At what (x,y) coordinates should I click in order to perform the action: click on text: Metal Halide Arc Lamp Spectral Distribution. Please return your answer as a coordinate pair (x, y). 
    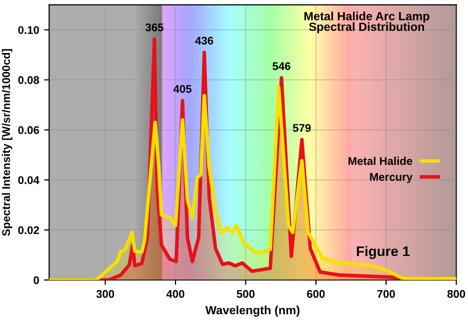
    Looking at the image, I should click on (367, 23).